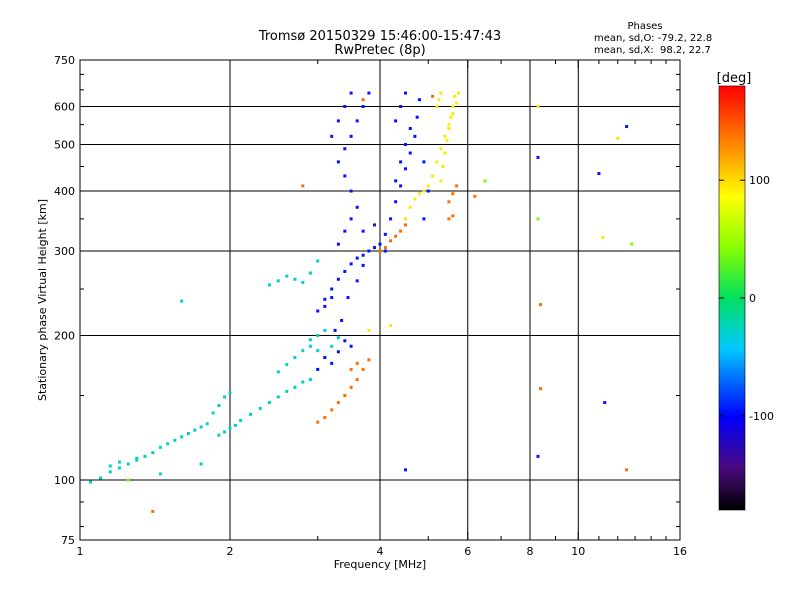 This screenshot has height=600, width=800. I want to click on y-tick-label: 200, so click(64, 336).